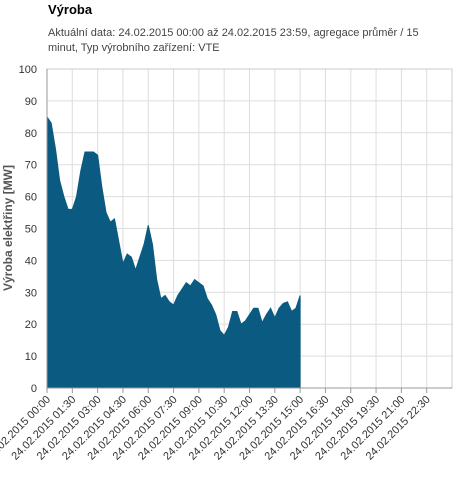 The width and height of the screenshot is (460, 479). Describe the element at coordinates (31, 166) in the screenshot. I see `y-tick-label: 70` at that location.